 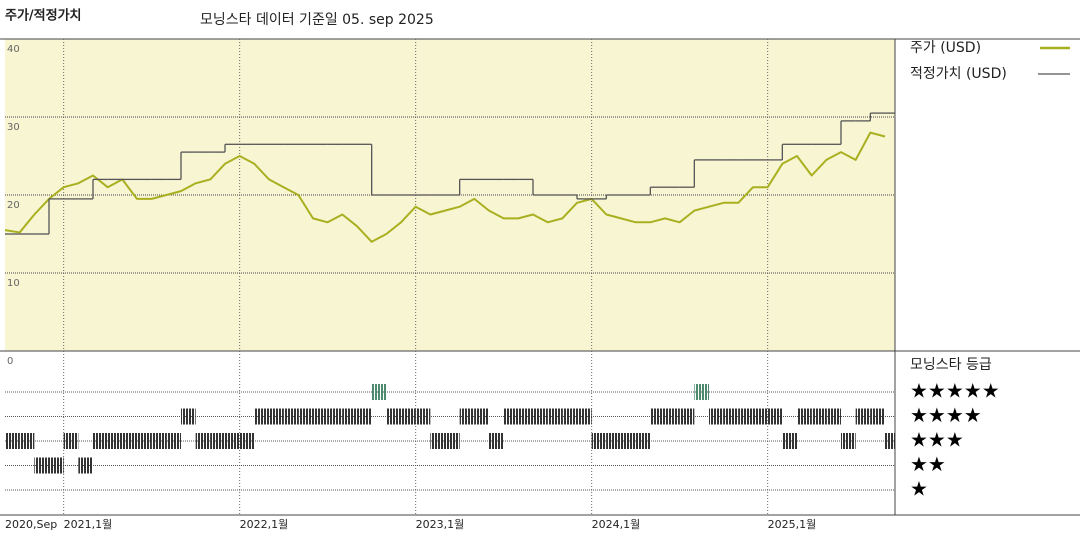 What do you see at coordinates (31, 524) in the screenshot?
I see `x-tick-label: 2020,Sep` at bounding box center [31, 524].